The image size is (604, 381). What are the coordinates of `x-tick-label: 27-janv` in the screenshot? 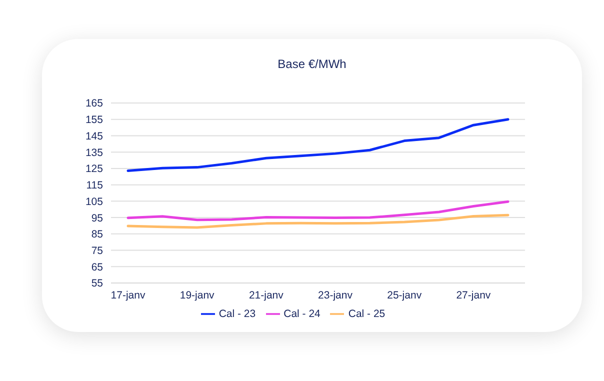 It's located at (474, 295).